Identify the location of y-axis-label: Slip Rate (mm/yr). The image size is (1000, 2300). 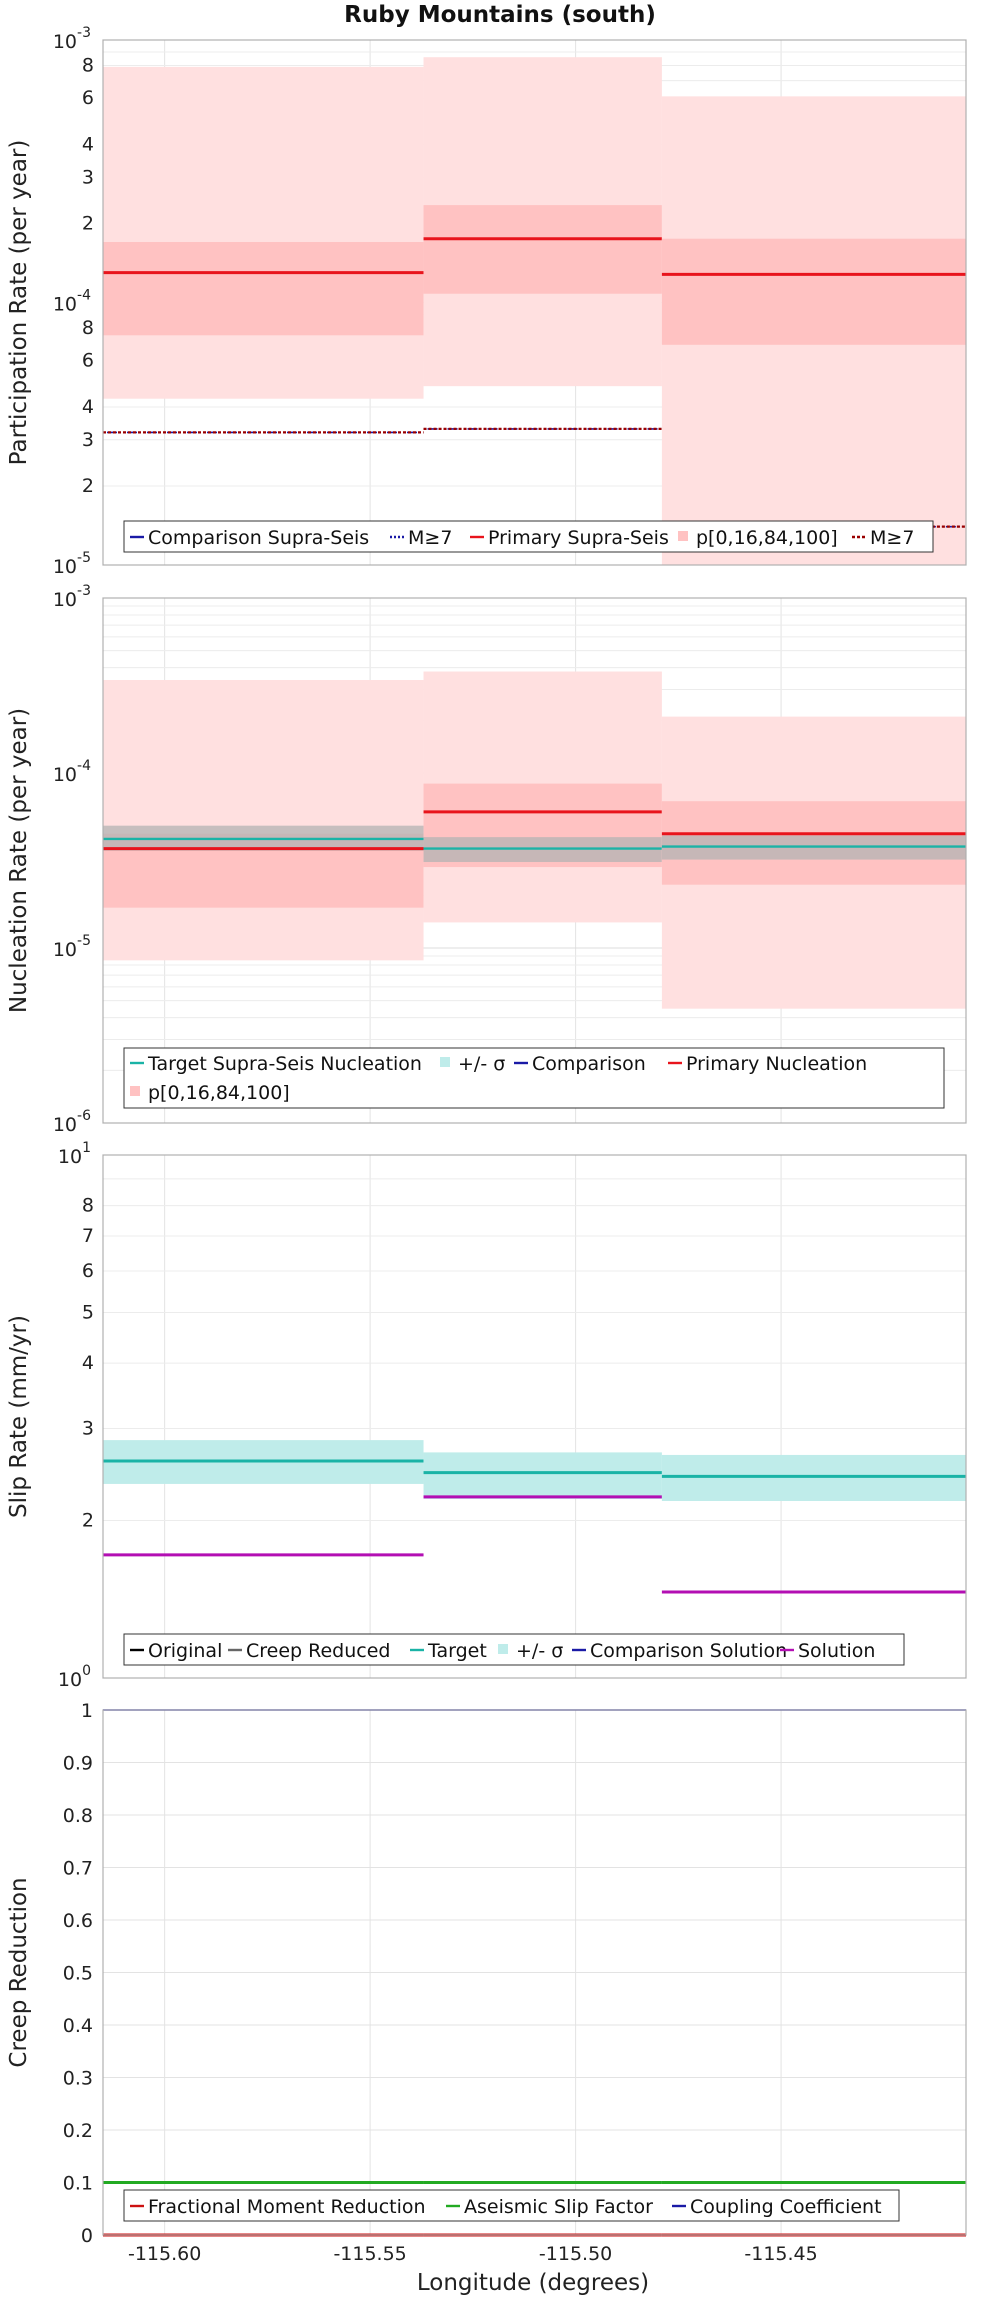
(19, 1416).